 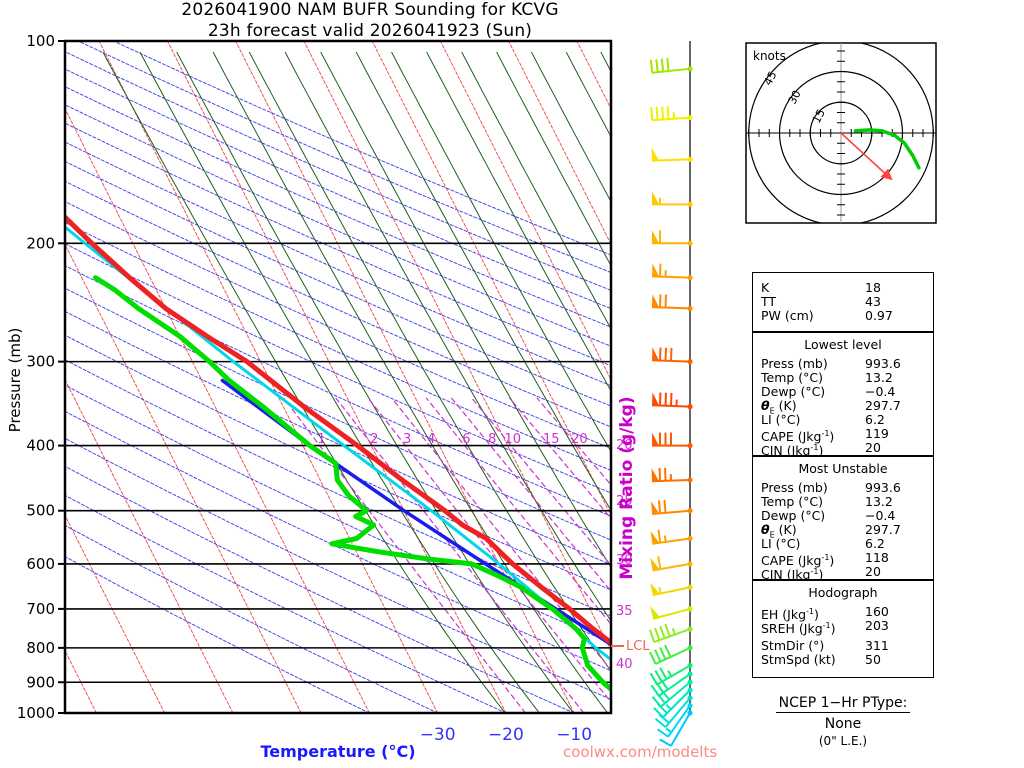 What do you see at coordinates (640, 752) in the screenshot?
I see `watermark: coolwx.com/modelts` at bounding box center [640, 752].